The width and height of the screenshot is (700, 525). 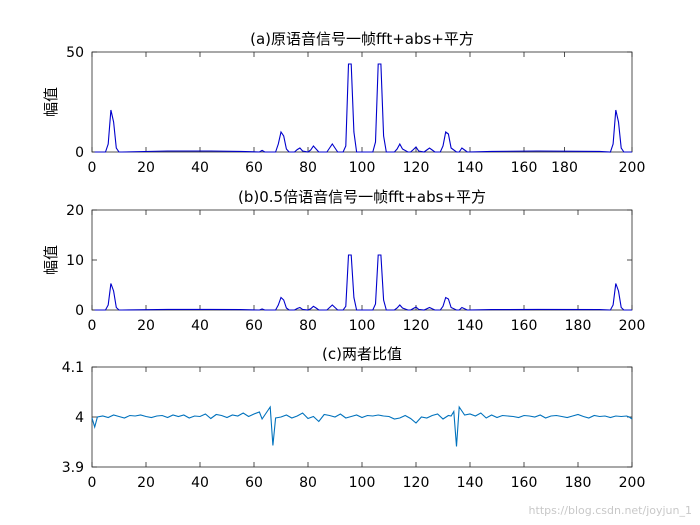 What do you see at coordinates (75, 53) in the screenshot?
I see `subplot-a-ytick-label: 50` at bounding box center [75, 53].